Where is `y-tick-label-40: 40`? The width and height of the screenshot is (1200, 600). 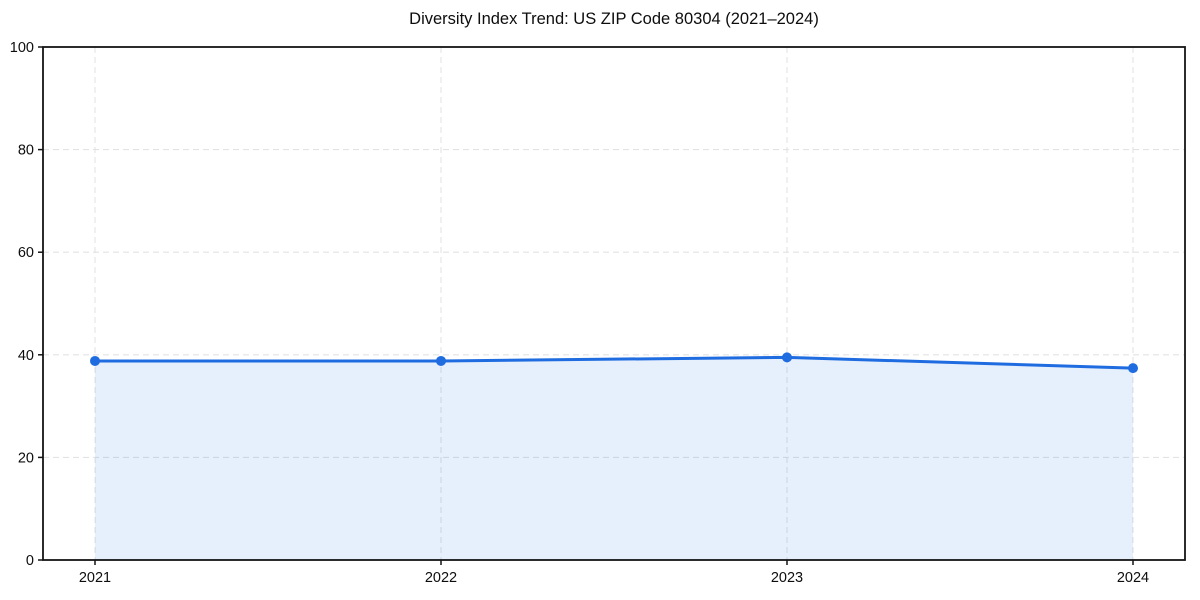
y-tick-label-40: 40 is located at coordinates (26, 356).